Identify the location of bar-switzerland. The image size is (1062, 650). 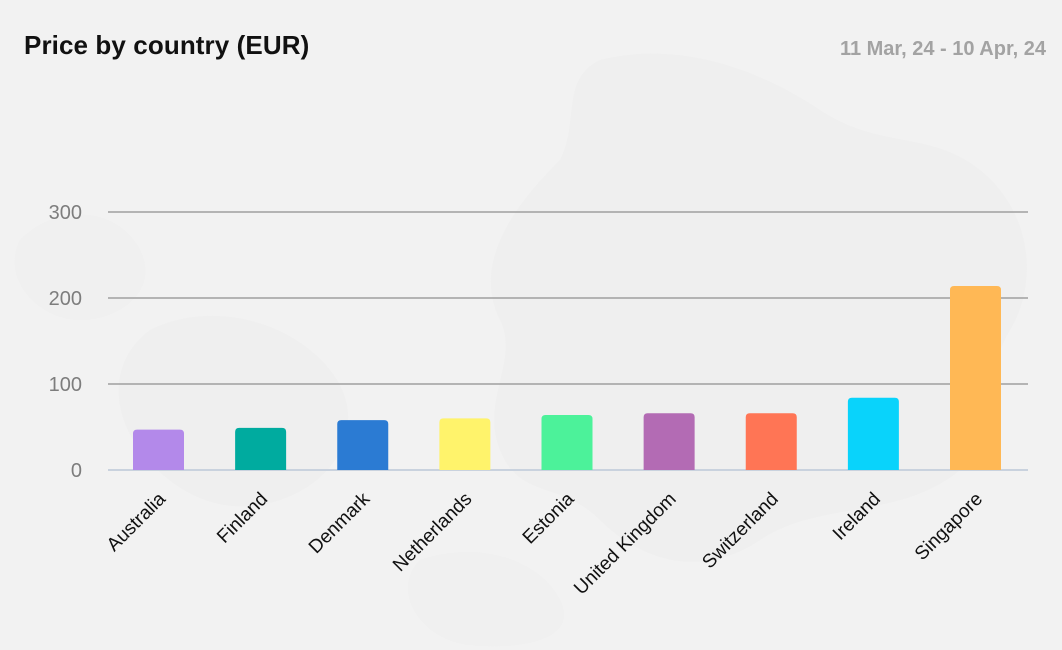
(771, 441).